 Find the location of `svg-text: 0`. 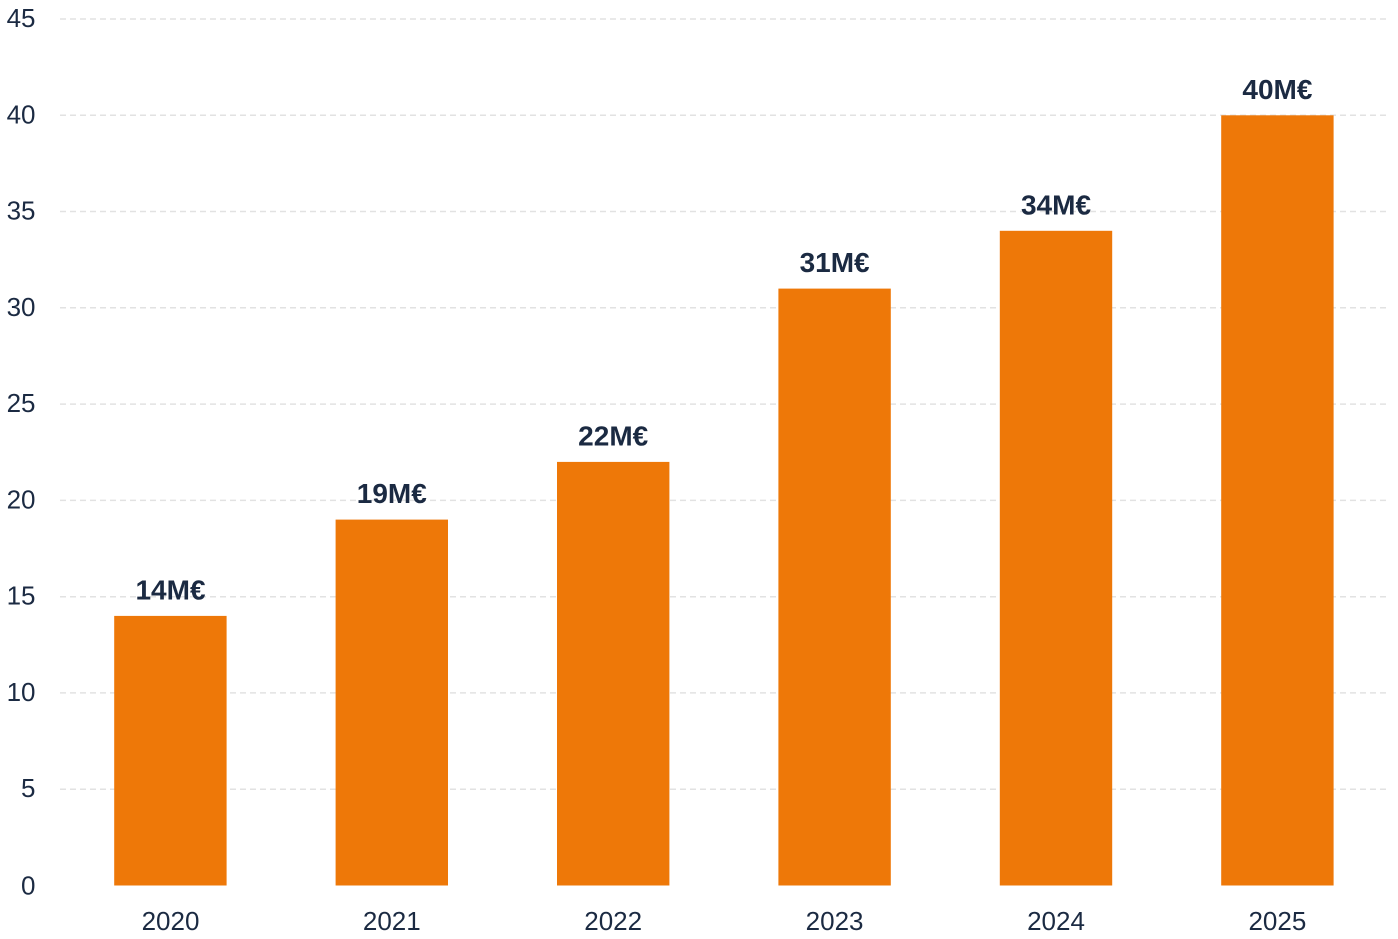

svg-text: 0 is located at coordinates (28, 885).